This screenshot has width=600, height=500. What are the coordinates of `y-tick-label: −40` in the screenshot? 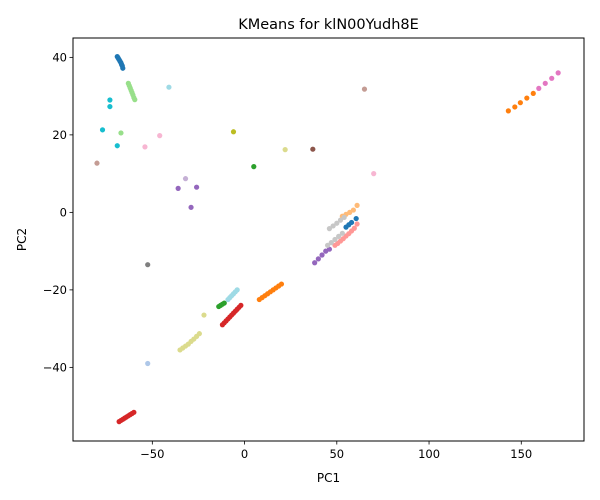 It's located at (55, 367).